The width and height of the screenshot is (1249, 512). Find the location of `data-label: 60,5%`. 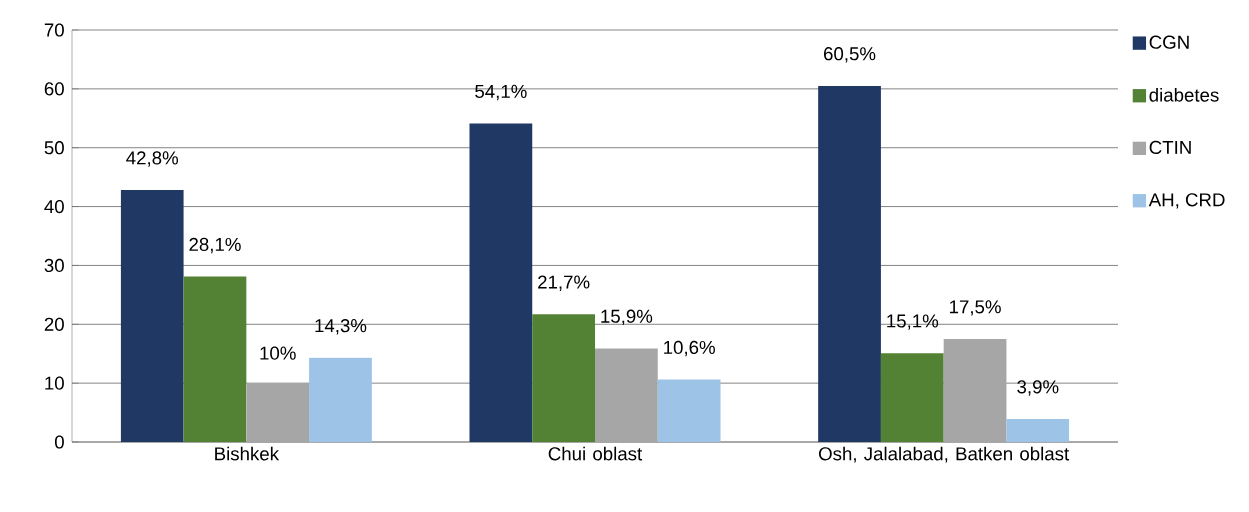

data-label: 60,5% is located at coordinates (850, 55).